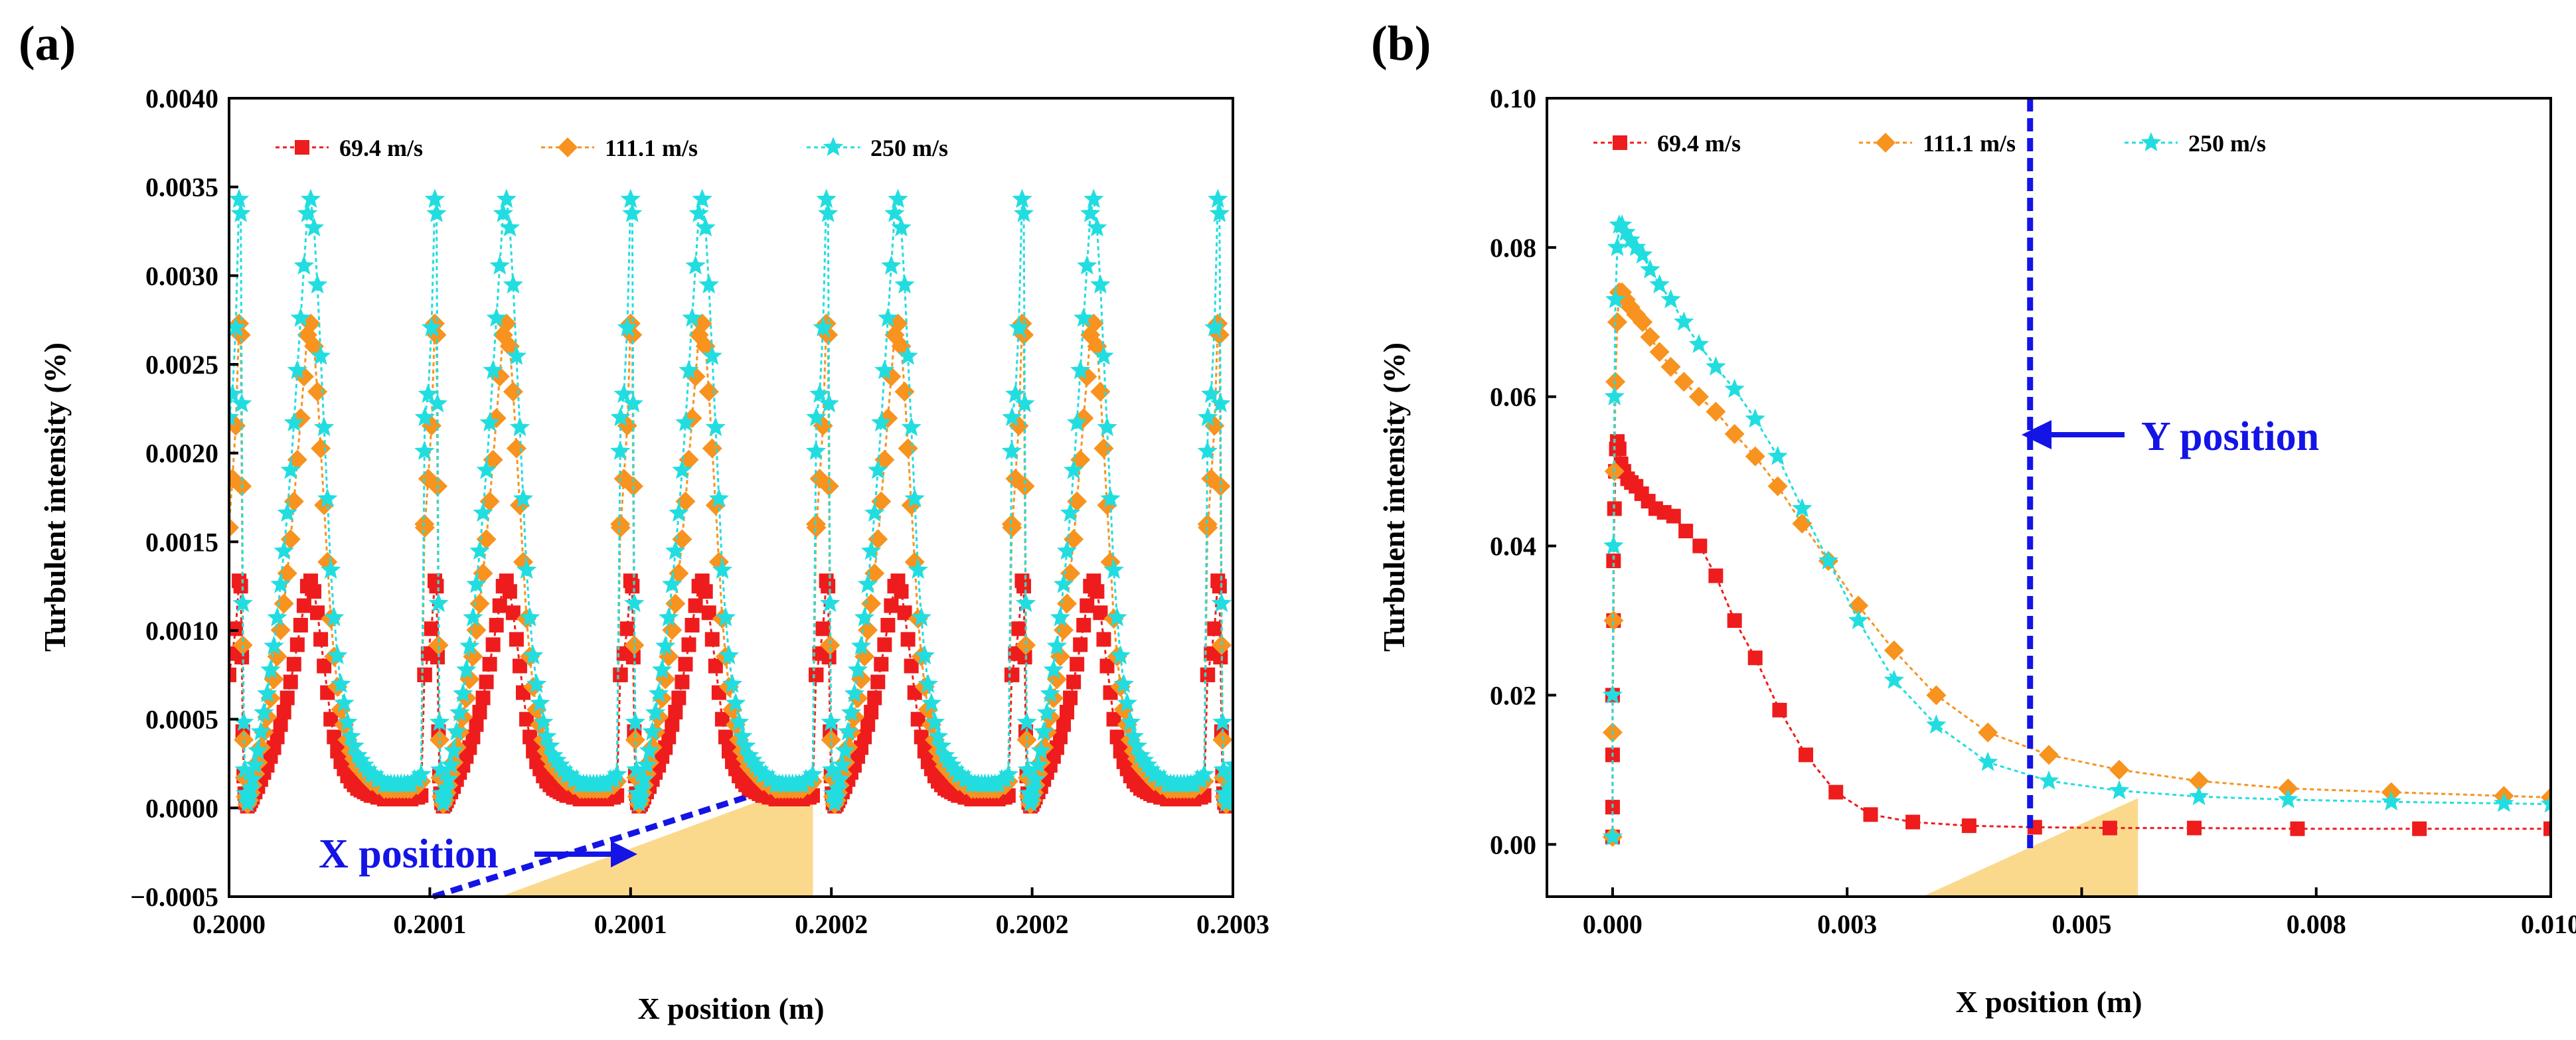 Image resolution: width=2576 pixels, height=1040 pixels. What do you see at coordinates (2227, 143) in the screenshot?
I see `panel-b-legend-label: 250 m/s` at bounding box center [2227, 143].